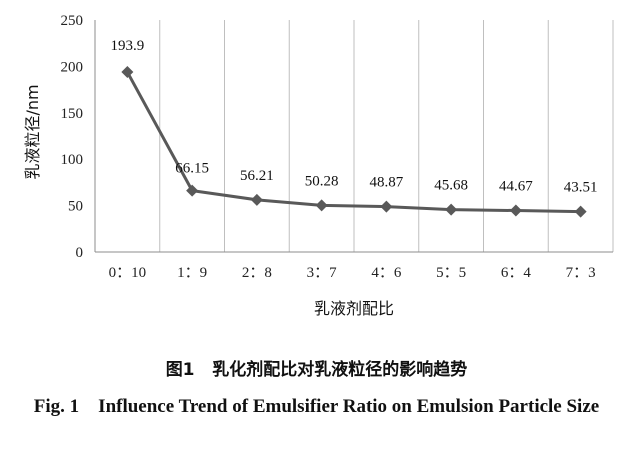  Describe the element at coordinates (192, 273) in the screenshot. I see `x-tick-label-1: 1：9` at that location.